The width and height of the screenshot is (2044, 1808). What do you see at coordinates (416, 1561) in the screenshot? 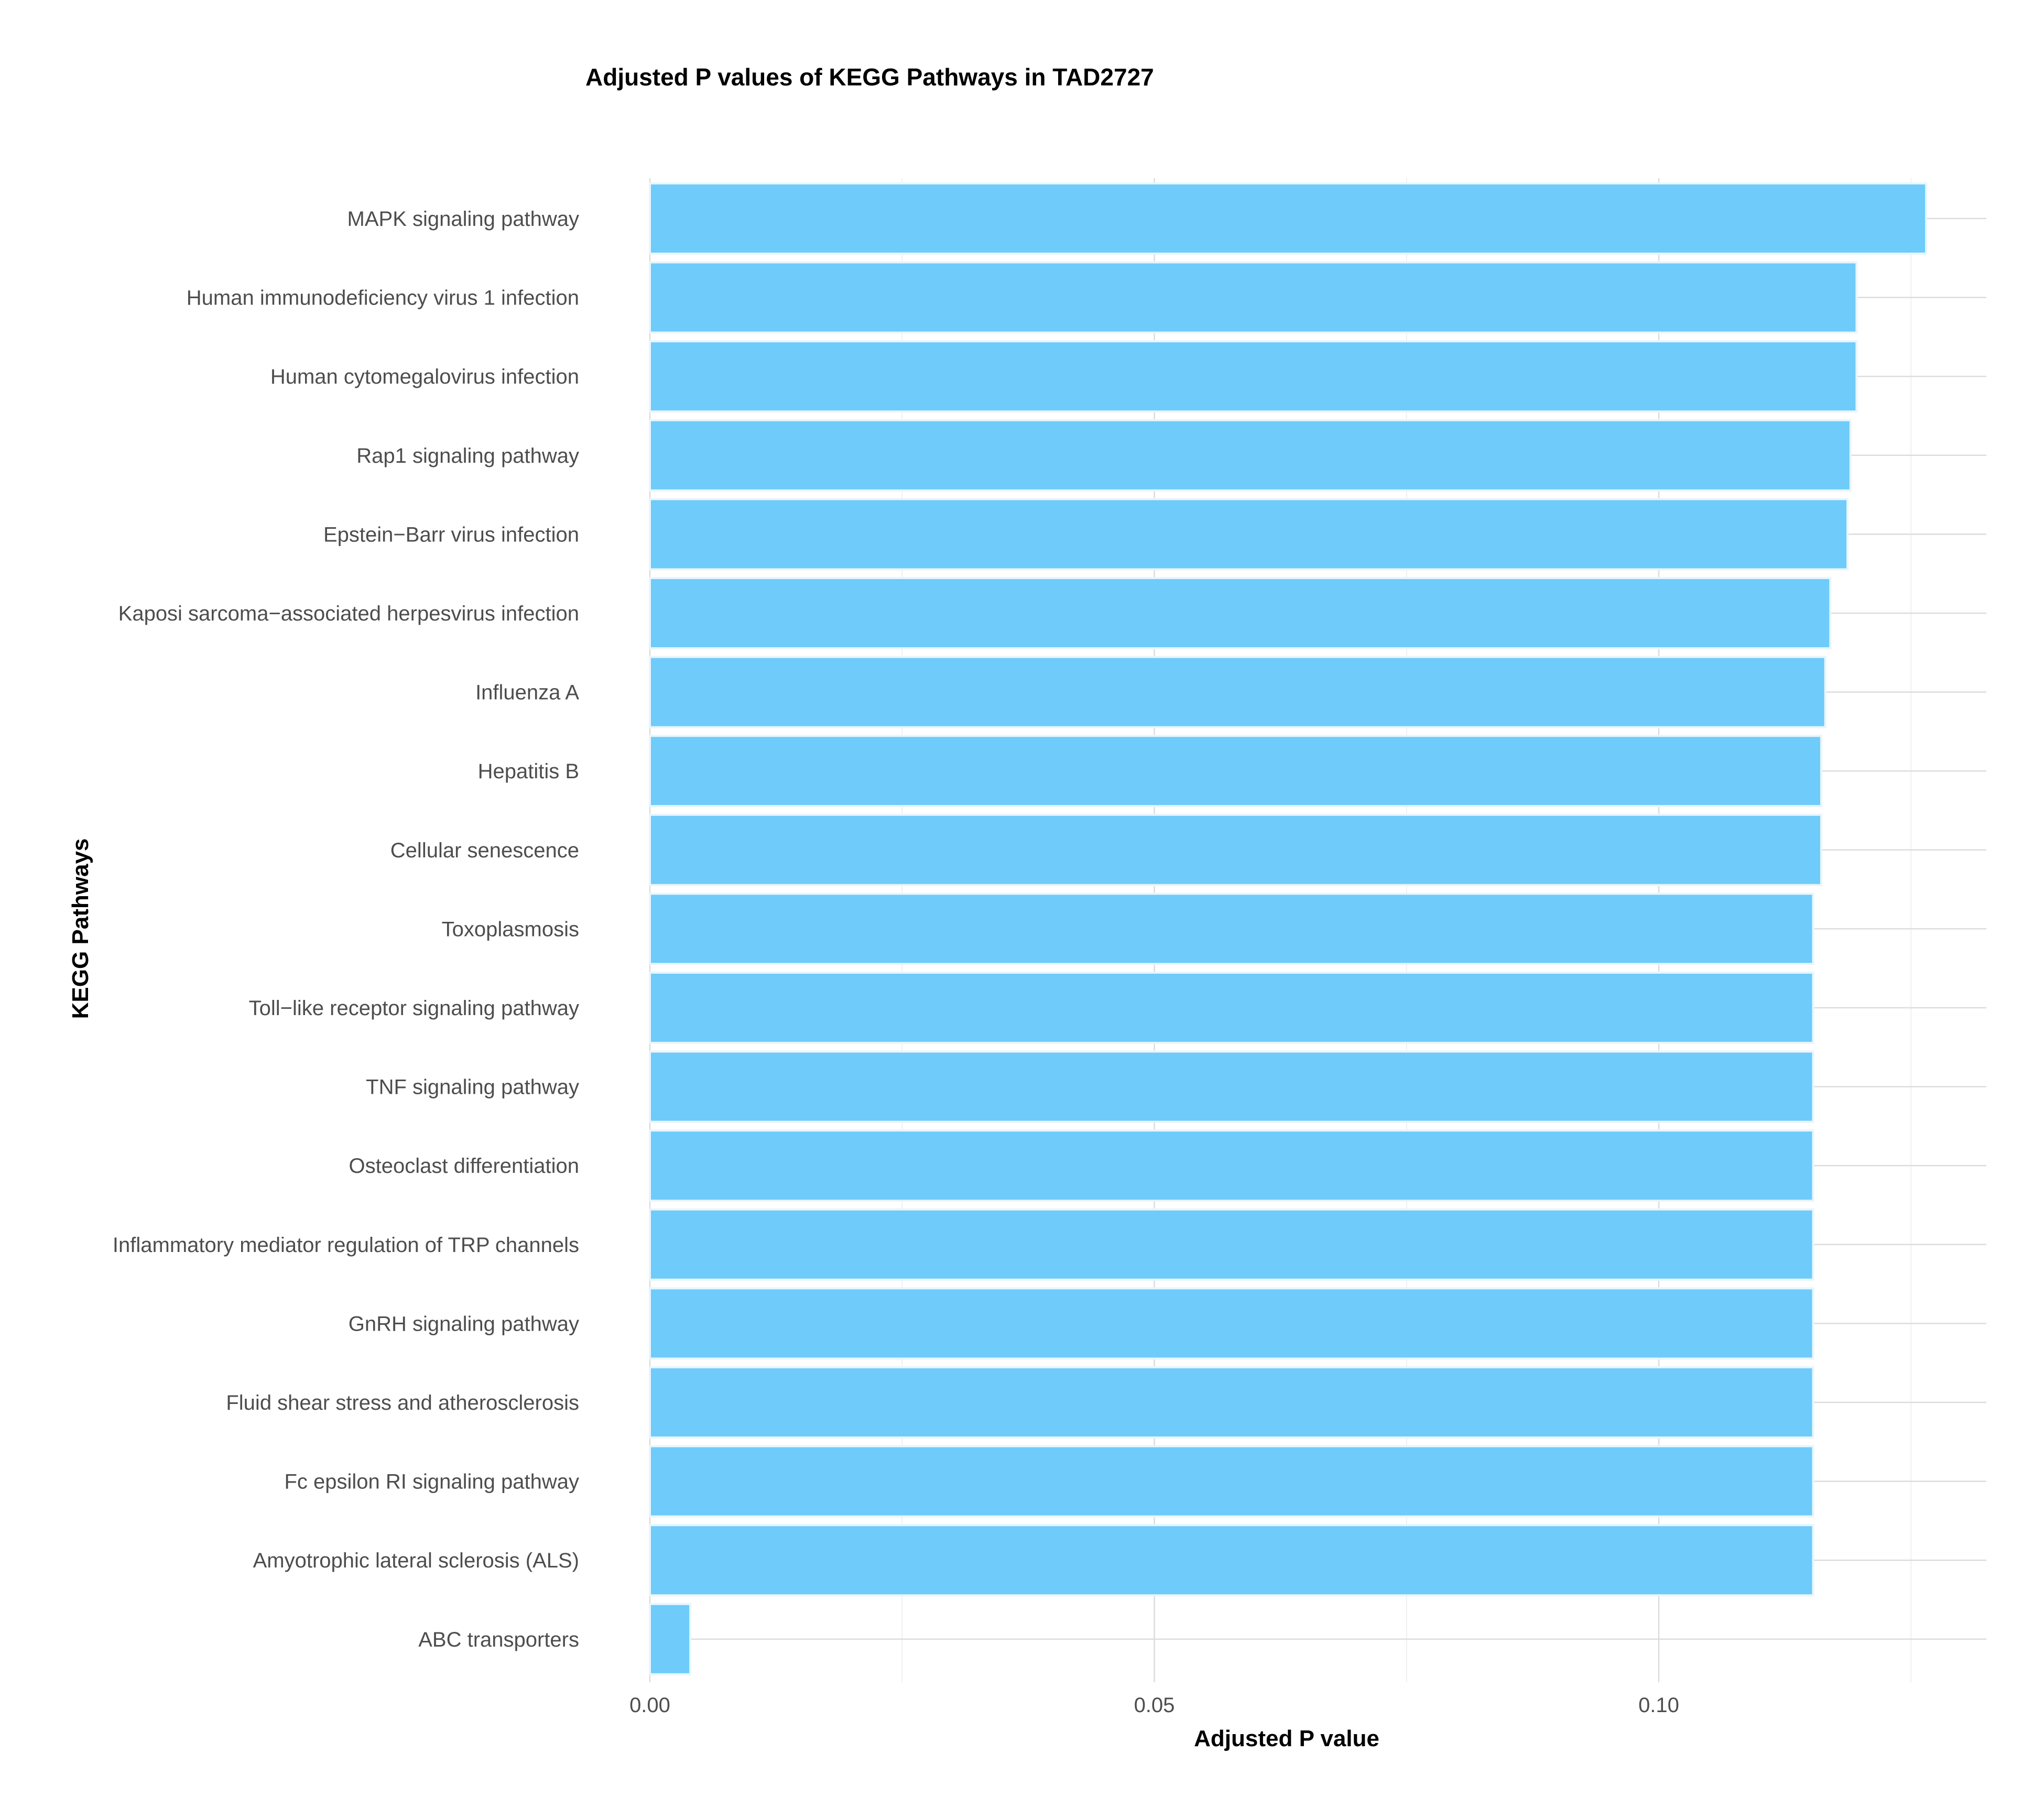
I see `y-tick-label: Amyotrophic lateral sclerosis (ALS)` at bounding box center [416, 1561].